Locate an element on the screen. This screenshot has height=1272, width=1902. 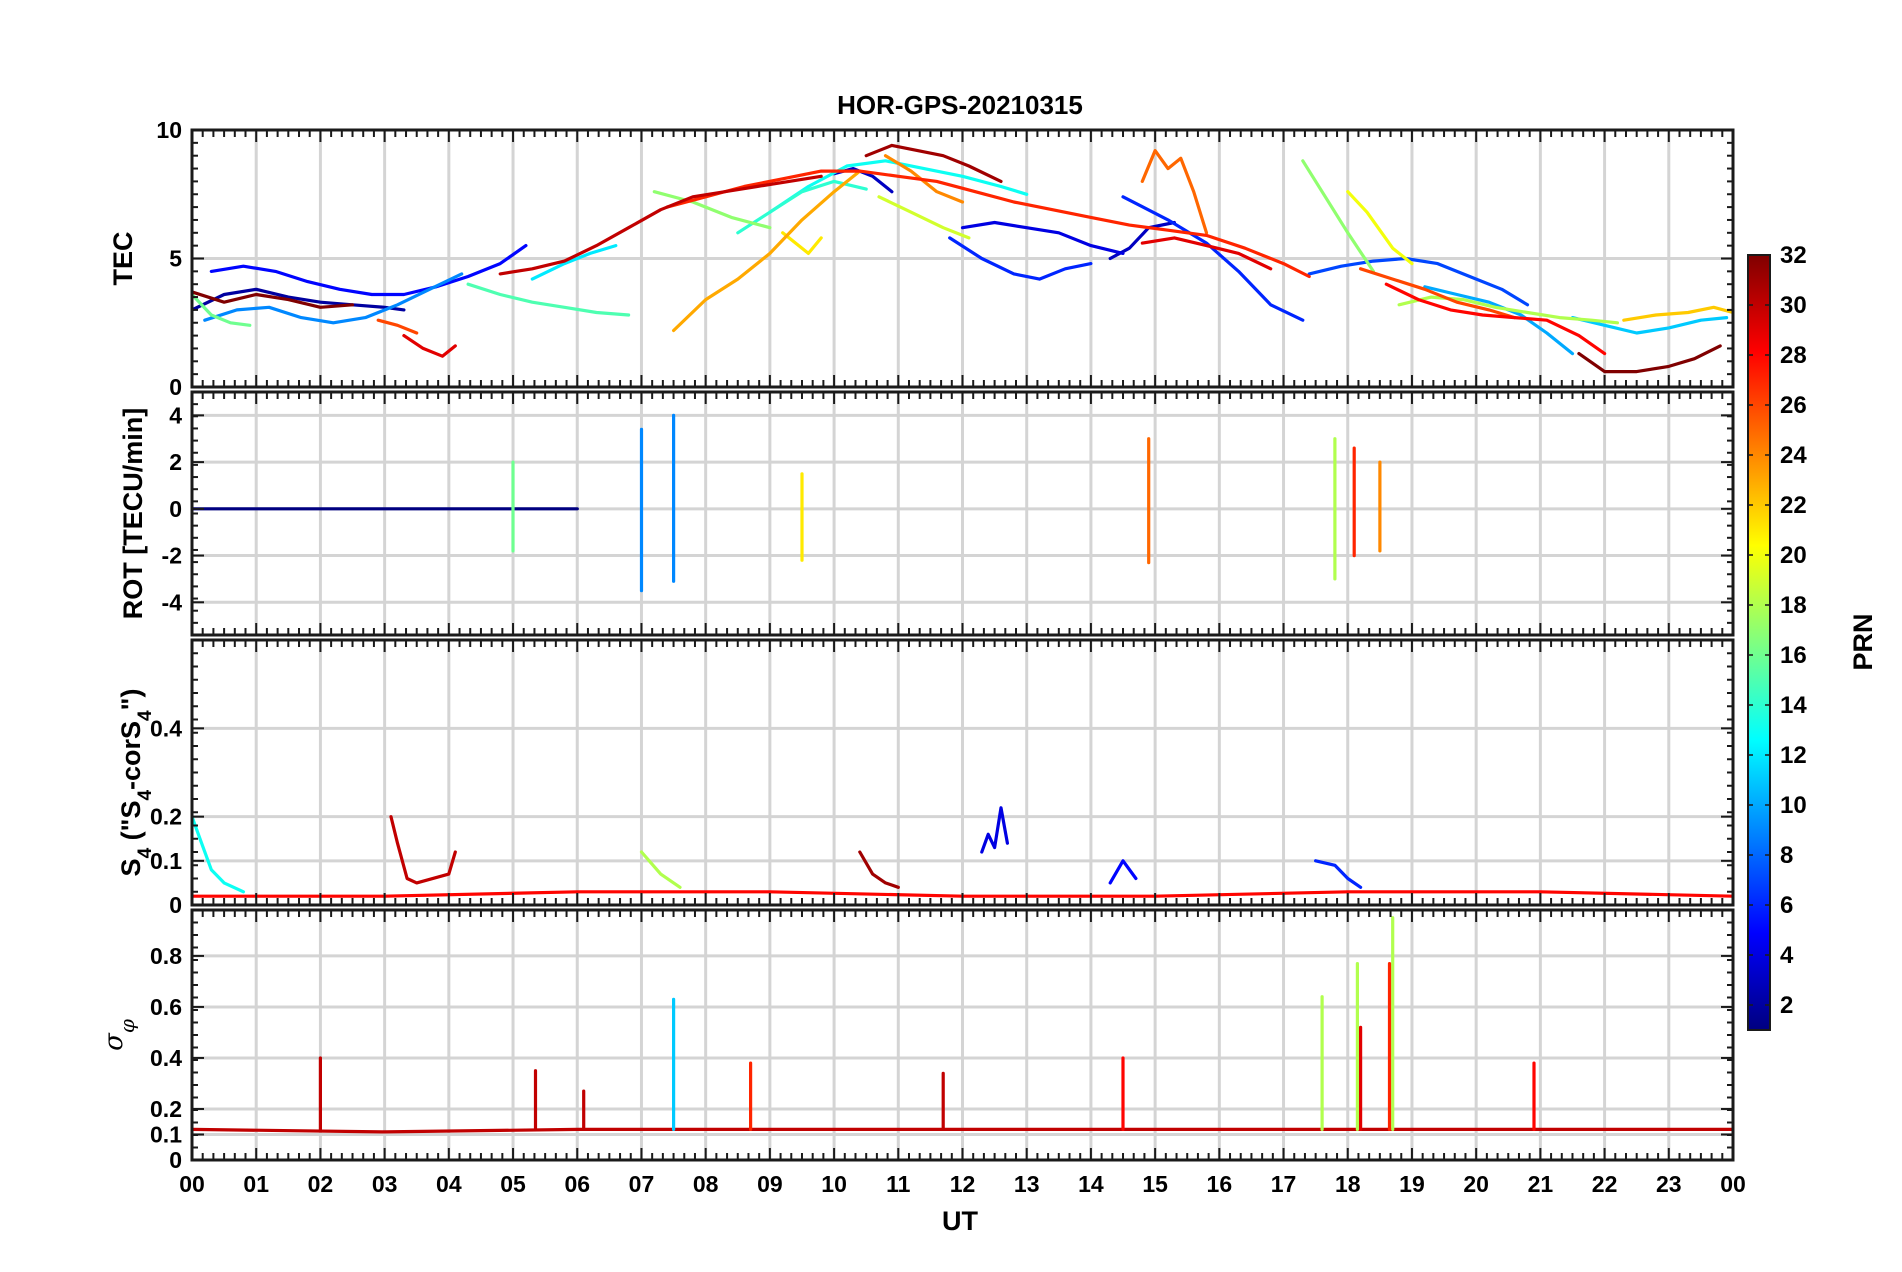
colorbar-tick-label: 20 is located at coordinates (1793, 555).